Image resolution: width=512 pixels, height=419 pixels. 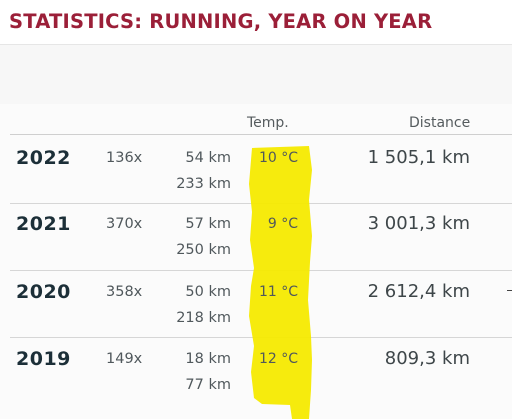 I want to click on title-bar: STATISTICS: RUNNING, YEAR ON YEAR, so click(x=256, y=22).